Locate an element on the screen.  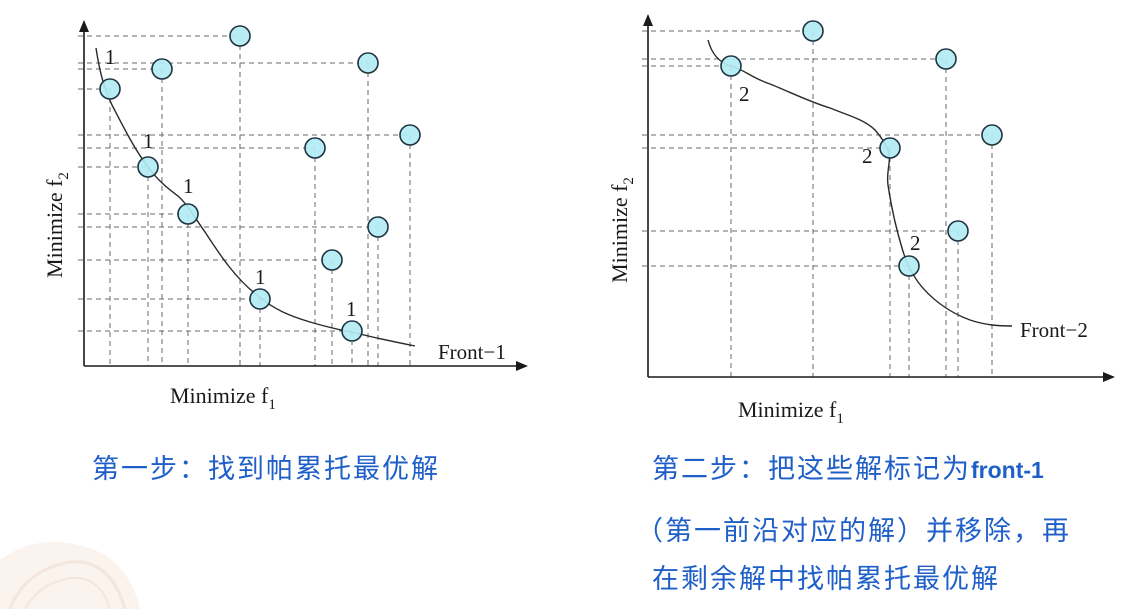
caption-step-2-line-3: 在剩余解中找帕累托最优解 is located at coordinates (826, 579).